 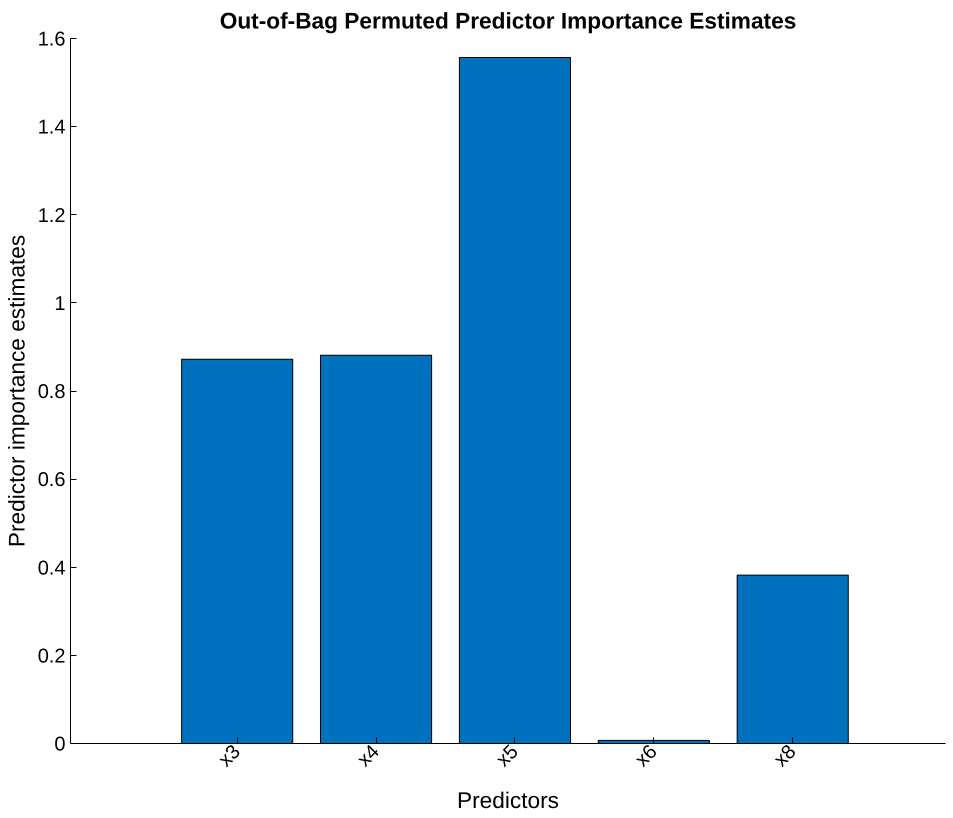 What do you see at coordinates (17, 391) in the screenshot?
I see `y-axis-title: Predictor importance estimates` at bounding box center [17, 391].